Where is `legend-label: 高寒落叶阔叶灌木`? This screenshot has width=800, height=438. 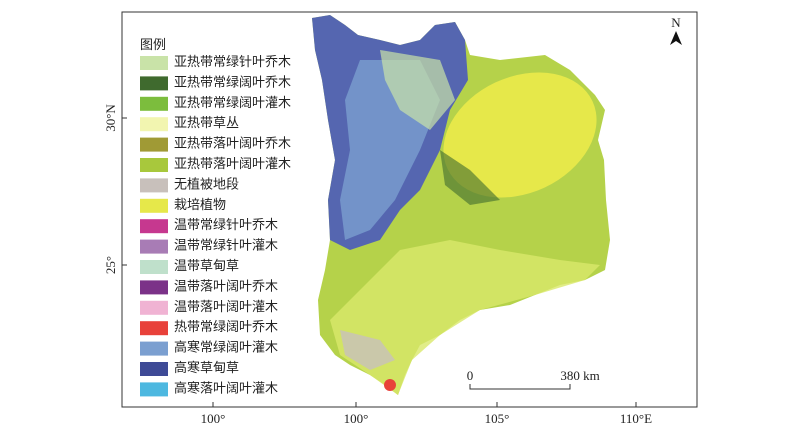
legend-label: 高寒落叶阔叶灌木 is located at coordinates (226, 387).